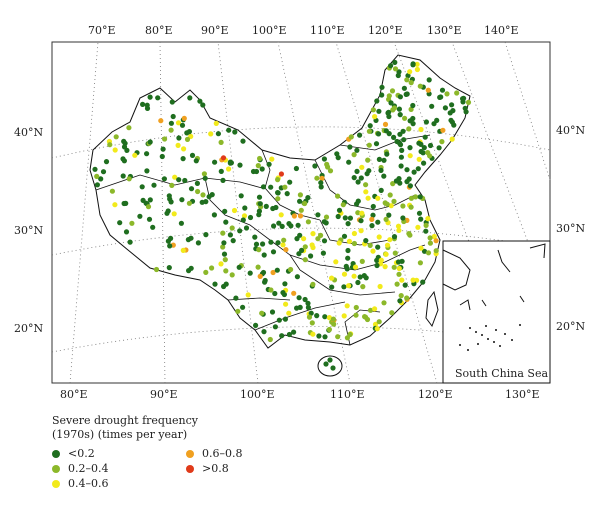  What do you see at coordinates (215, 30) in the screenshot?
I see `lon-label: 90°E` at bounding box center [215, 30].